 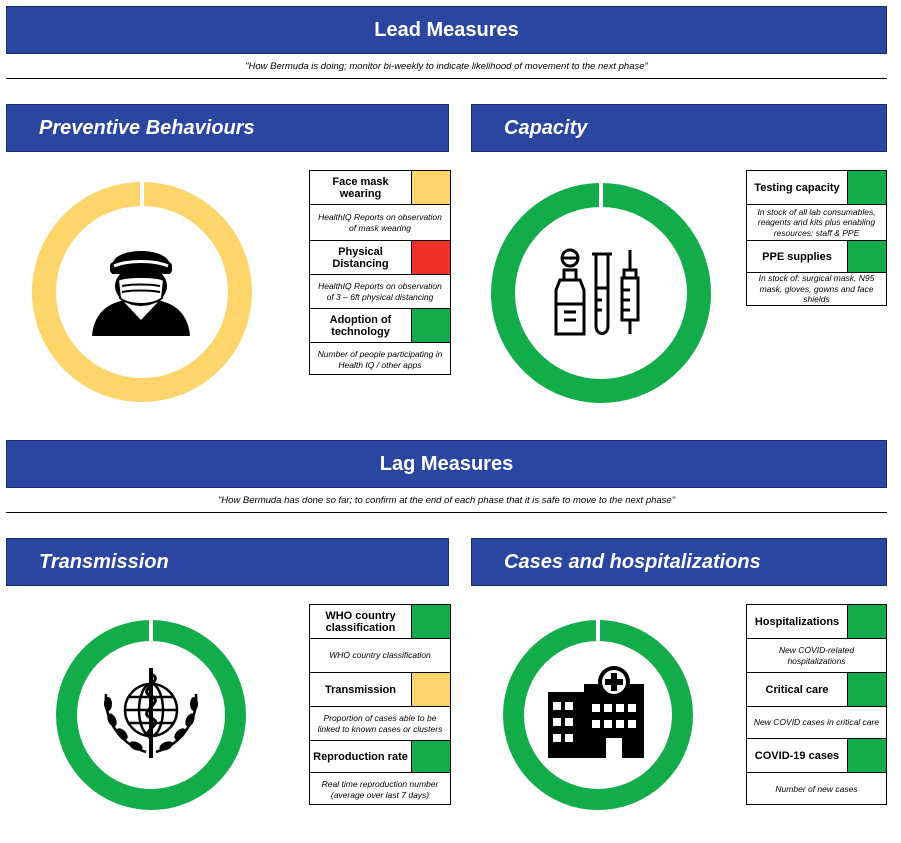 I want to click on preventive-behaviours-title: Preventive Behaviours, so click(x=147, y=127).